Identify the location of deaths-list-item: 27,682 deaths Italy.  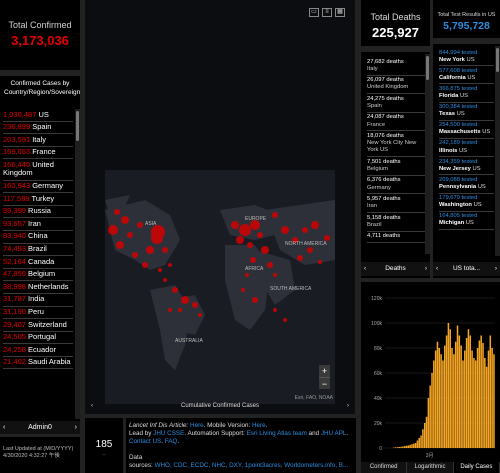
(396, 66).